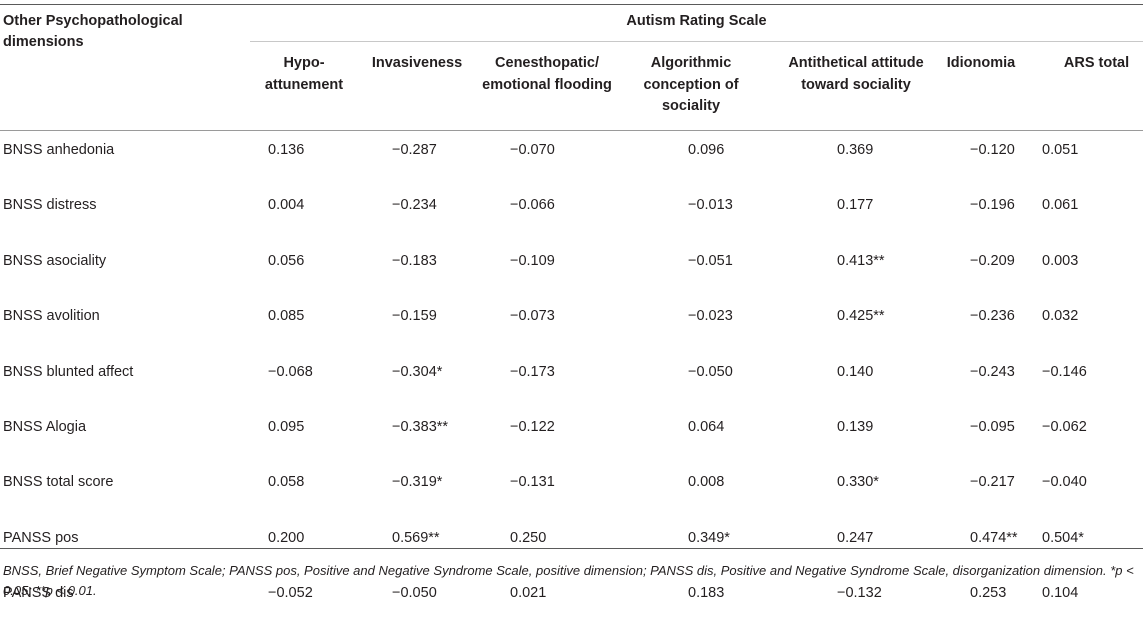 The image size is (1143, 630). Describe the element at coordinates (988, 269) in the screenshot. I see `table-cell: −0.209` at that location.